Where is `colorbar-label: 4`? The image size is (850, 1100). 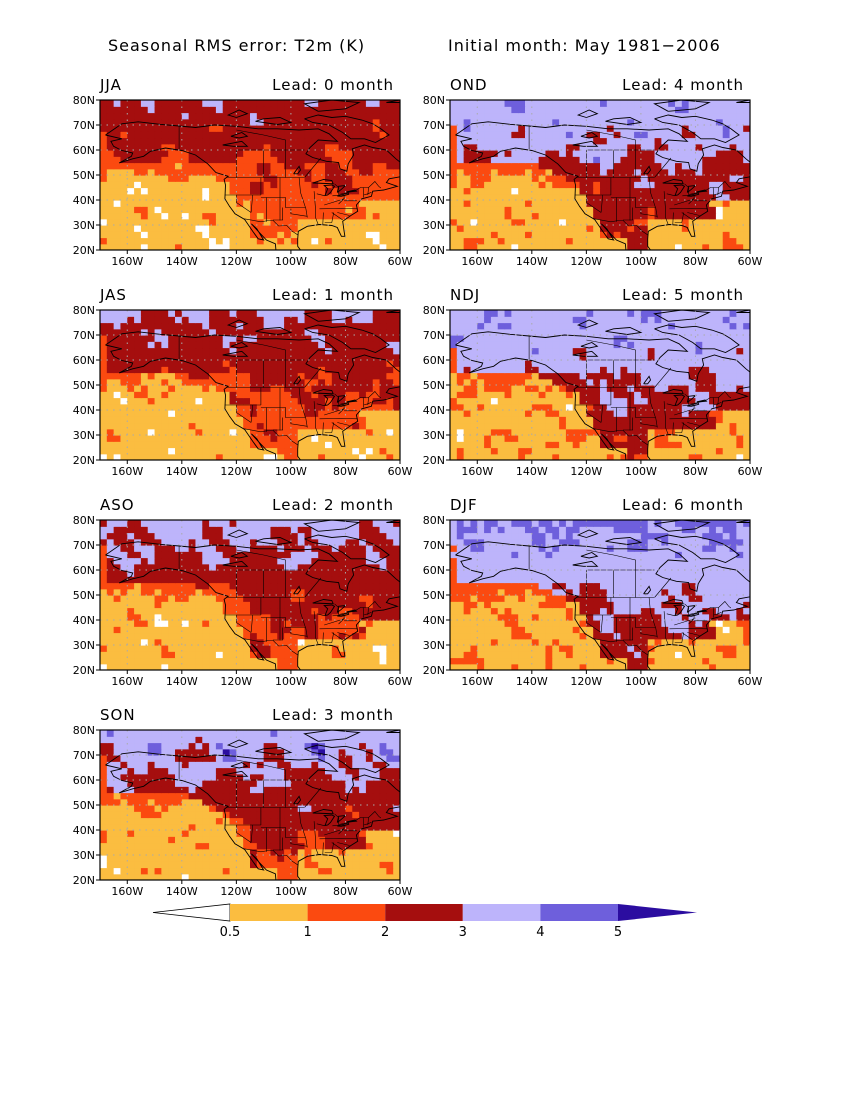
colorbar-label: 4 is located at coordinates (540, 932).